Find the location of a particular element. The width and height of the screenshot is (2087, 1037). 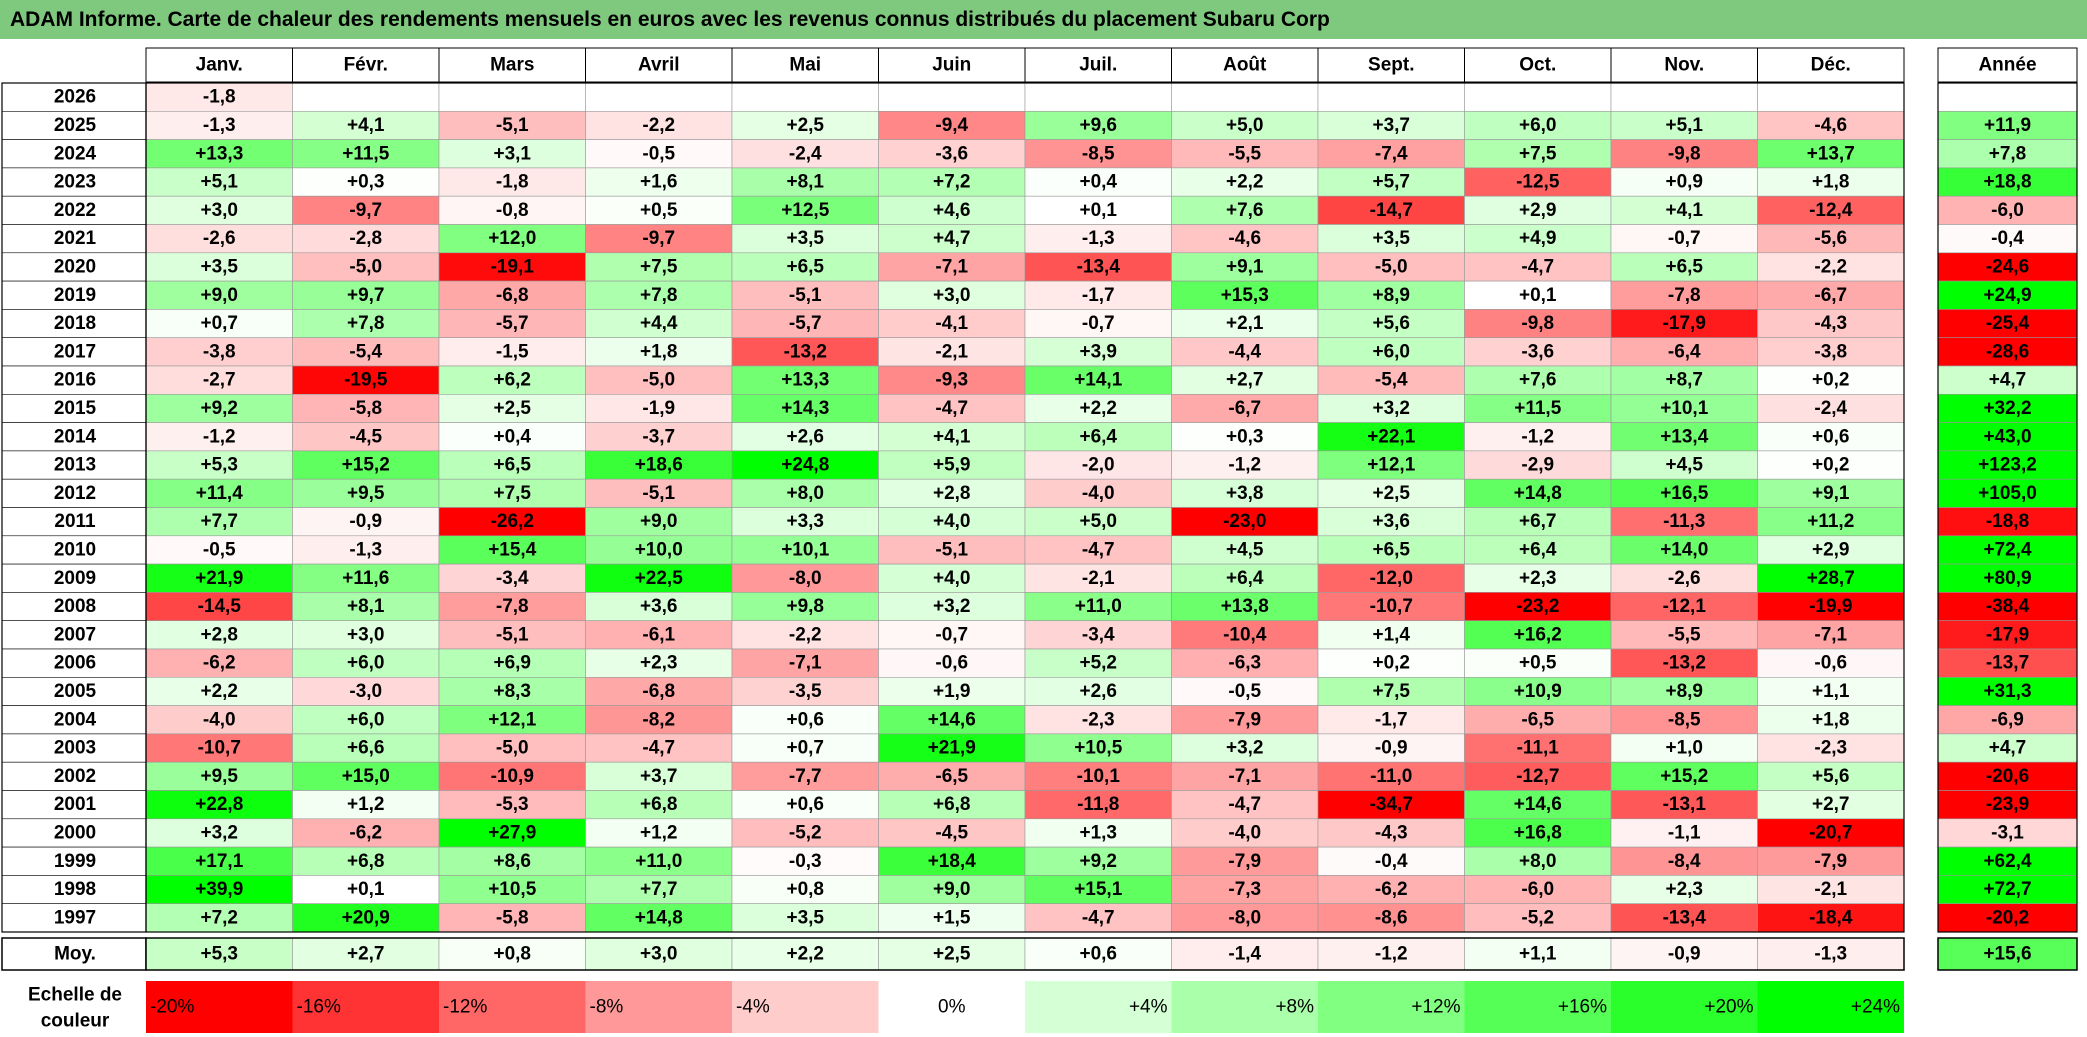

year-label-cell is located at coordinates (74, 748).